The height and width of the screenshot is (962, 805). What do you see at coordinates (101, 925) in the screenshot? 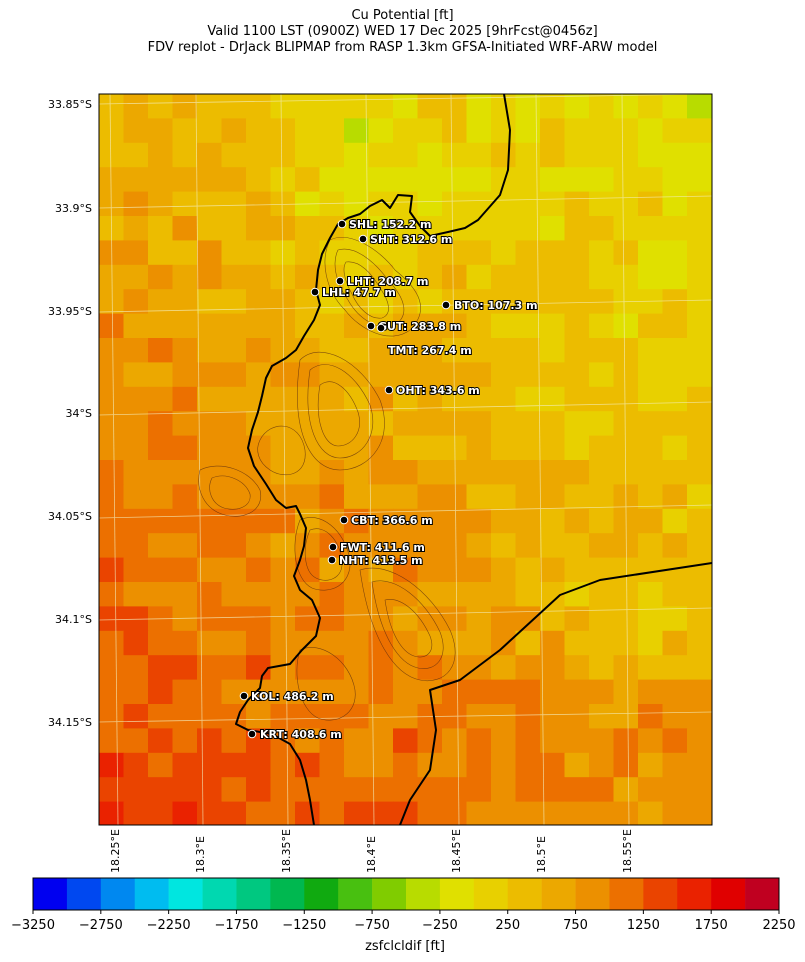
I see `colorbar-tick-label: −2750` at bounding box center [101, 925].